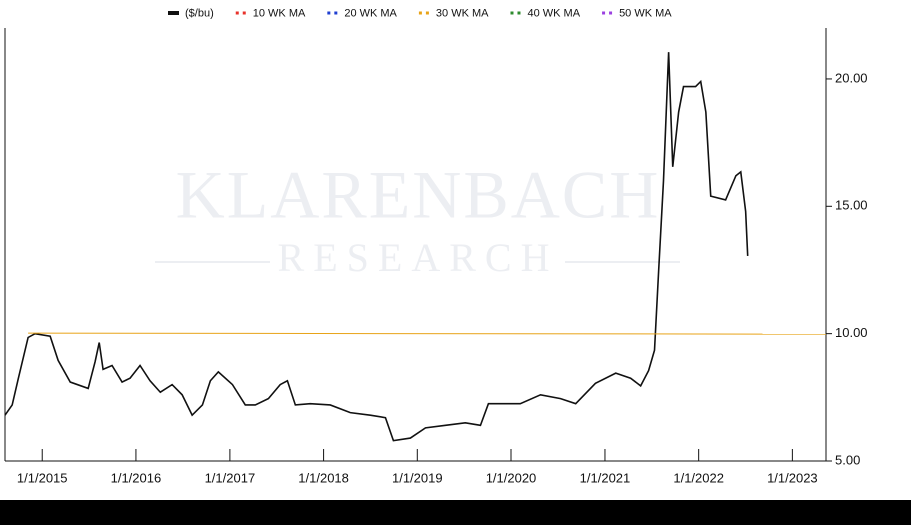  Describe the element at coordinates (851, 77) in the screenshot. I see `y-tick-label: 20.00` at that location.